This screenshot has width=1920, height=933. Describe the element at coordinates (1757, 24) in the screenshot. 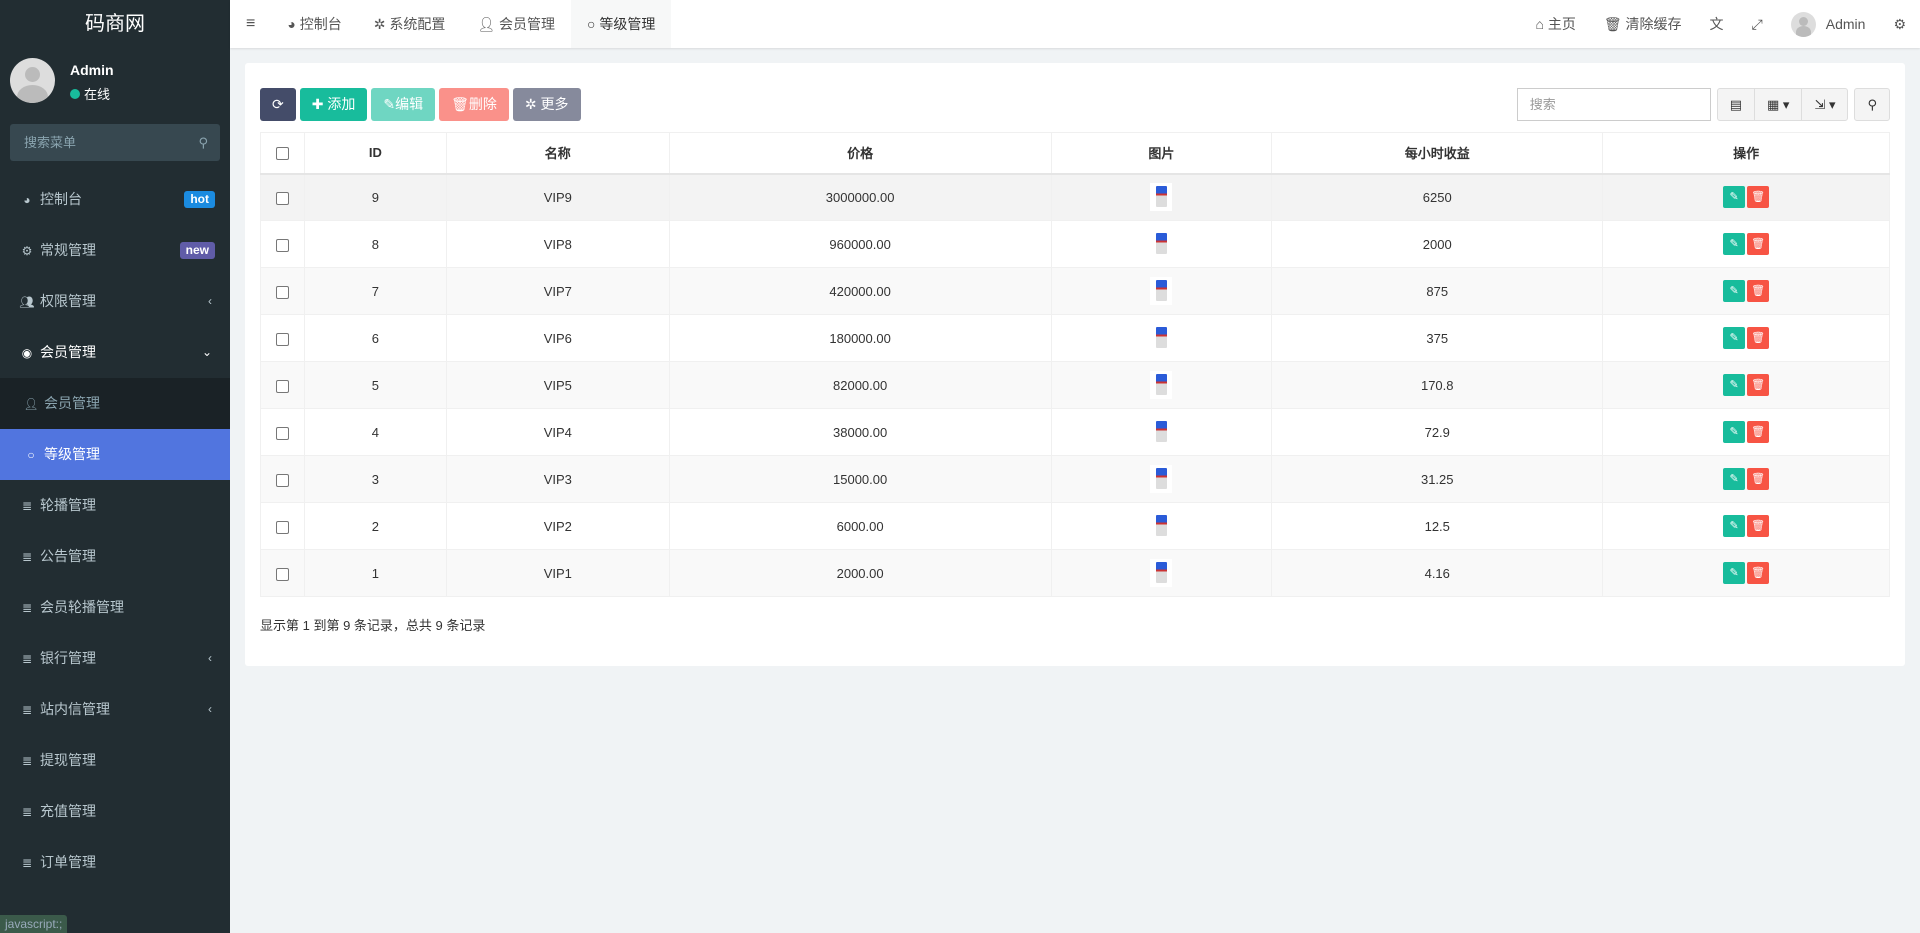

I see `fullscreen-icon: ⤢` at that location.